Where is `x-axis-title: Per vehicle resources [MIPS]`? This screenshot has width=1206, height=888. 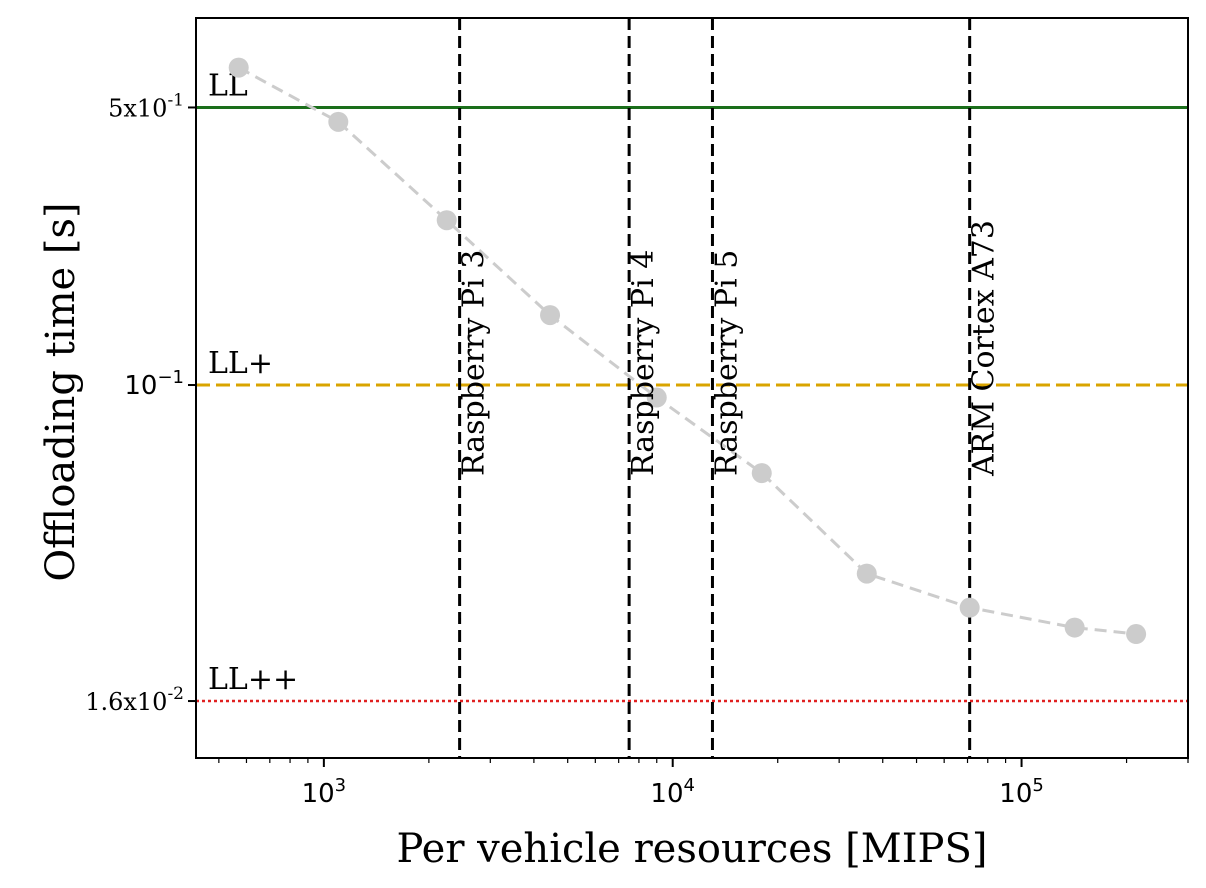 x-axis-title: Per vehicle resources [MIPS] is located at coordinates (692, 849).